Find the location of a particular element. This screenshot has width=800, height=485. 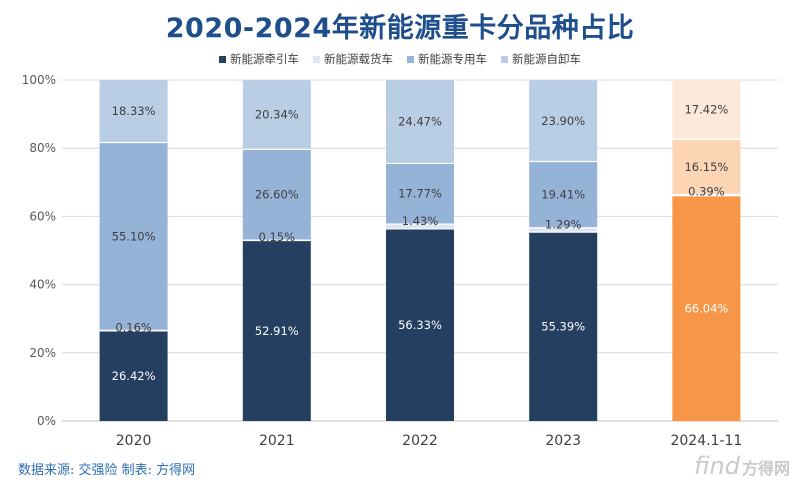

data-label: 26.60% is located at coordinates (277, 195).